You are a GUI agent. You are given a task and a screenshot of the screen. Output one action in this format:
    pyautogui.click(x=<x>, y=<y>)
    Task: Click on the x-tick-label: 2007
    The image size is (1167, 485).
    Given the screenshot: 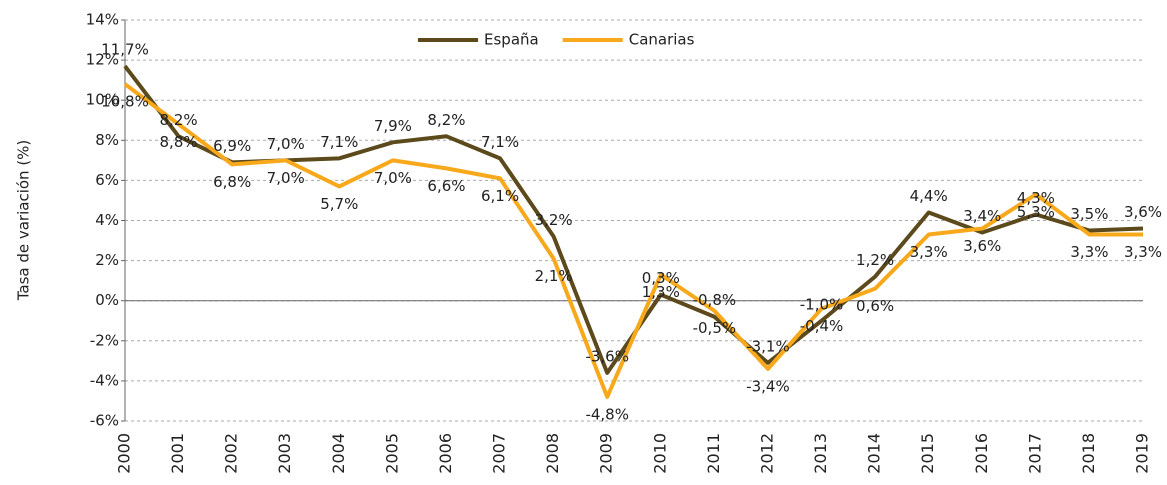 What is the action you would take?
    pyautogui.click(x=499, y=453)
    